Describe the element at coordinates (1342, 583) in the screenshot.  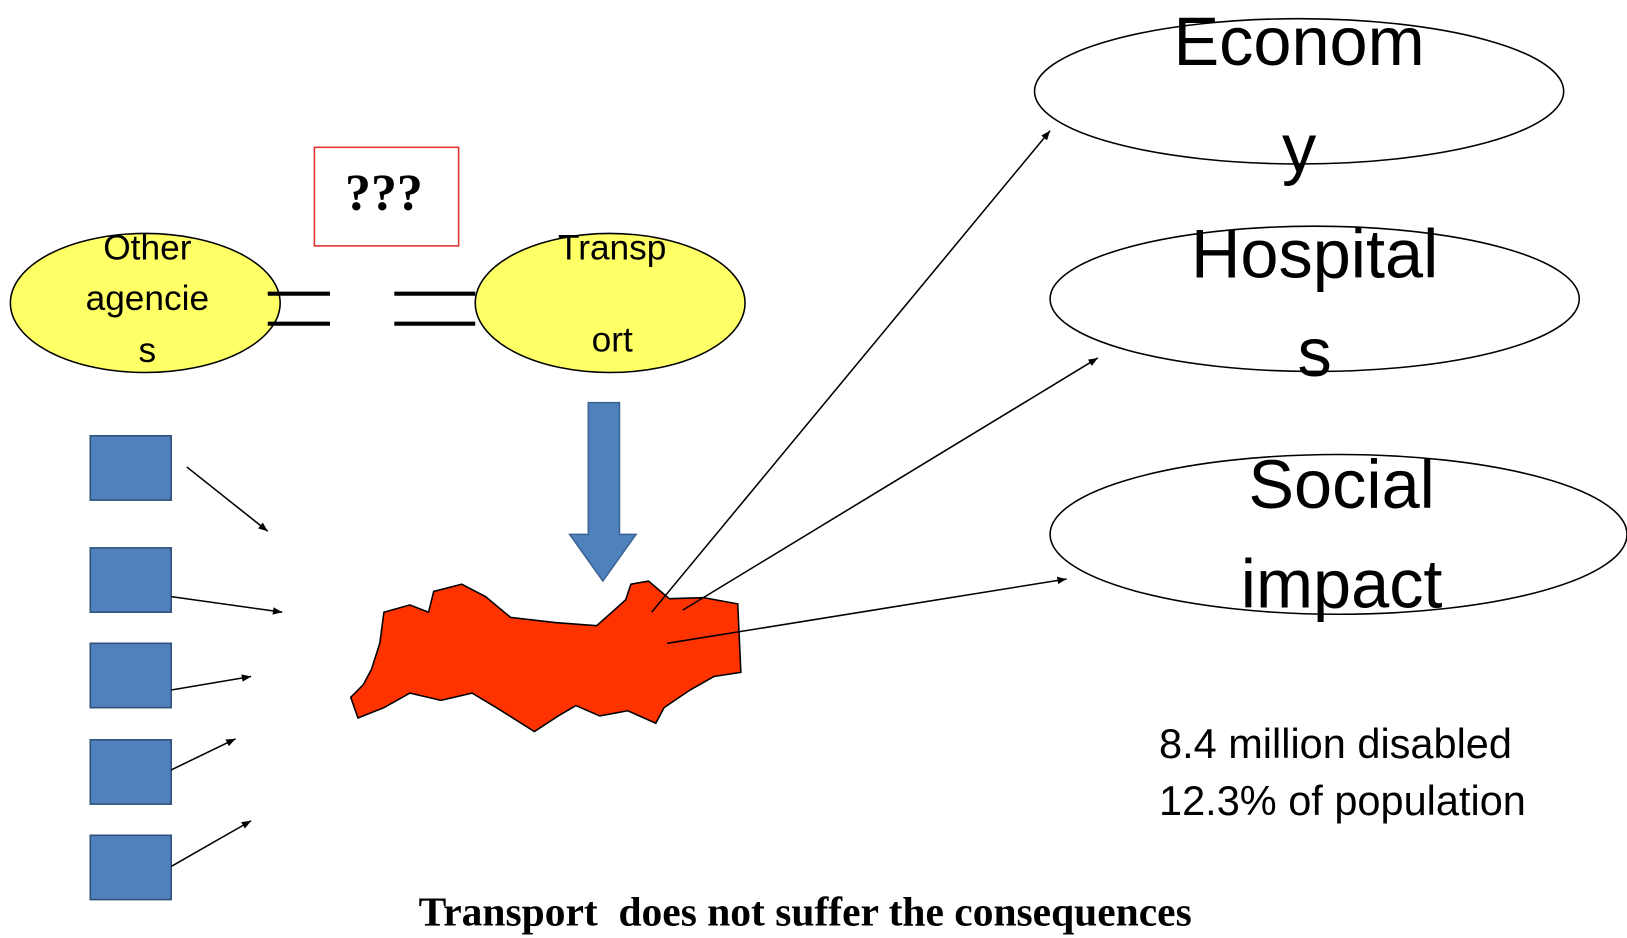
I see `outcome-label: impact` at that location.